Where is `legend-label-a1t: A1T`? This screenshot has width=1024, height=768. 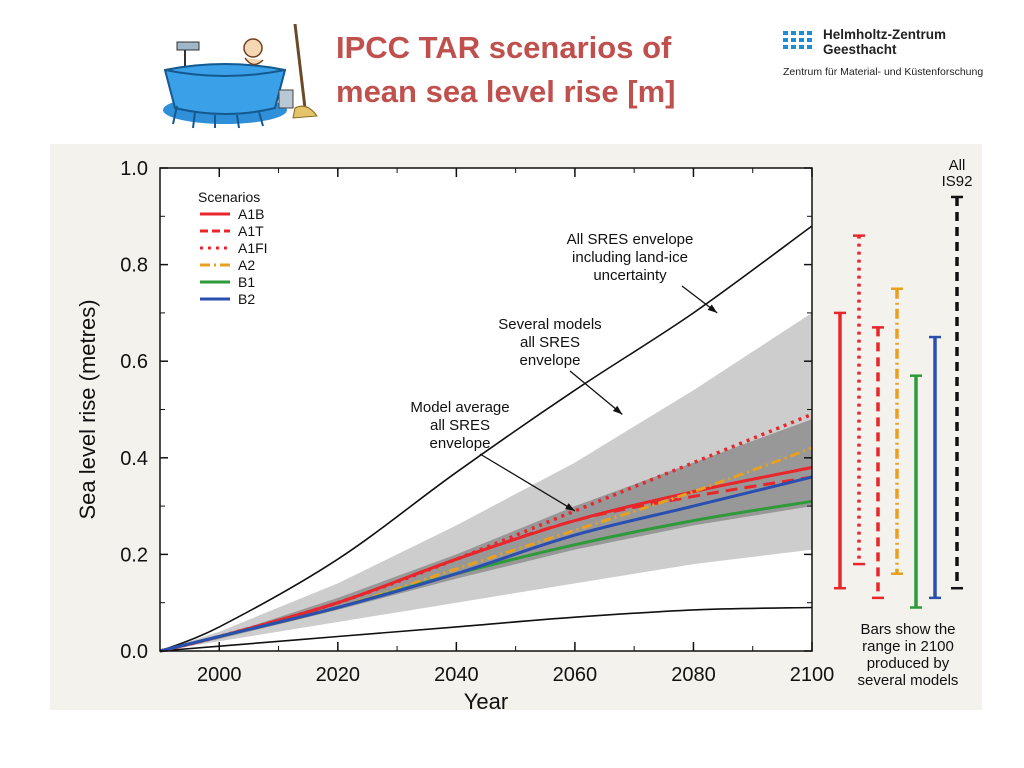
legend-label-a1t: A1T is located at coordinates (251, 231).